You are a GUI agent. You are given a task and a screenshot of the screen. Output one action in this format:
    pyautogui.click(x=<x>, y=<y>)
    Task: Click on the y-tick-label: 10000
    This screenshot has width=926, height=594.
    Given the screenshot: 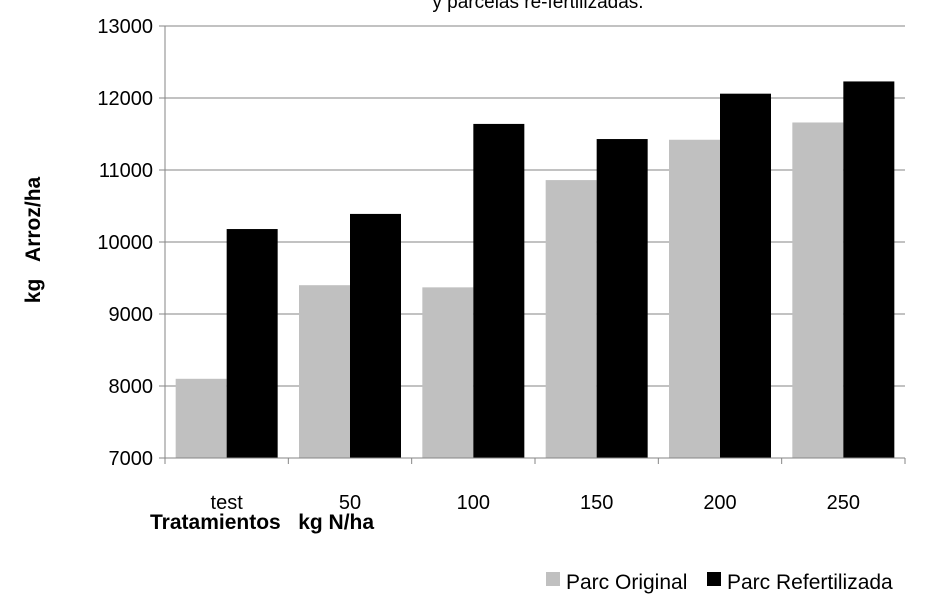 What is the action you would take?
    pyautogui.click(x=125, y=243)
    